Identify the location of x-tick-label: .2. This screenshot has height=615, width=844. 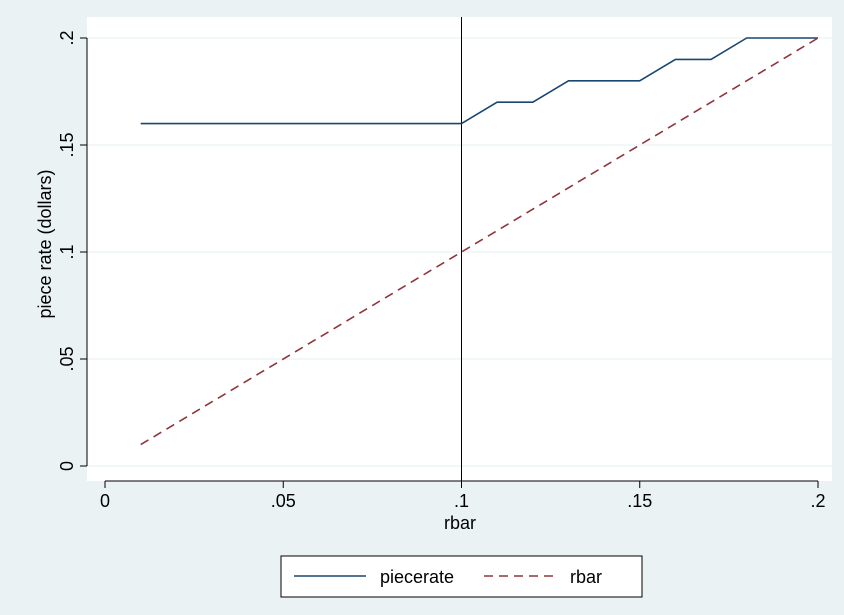
(817, 501).